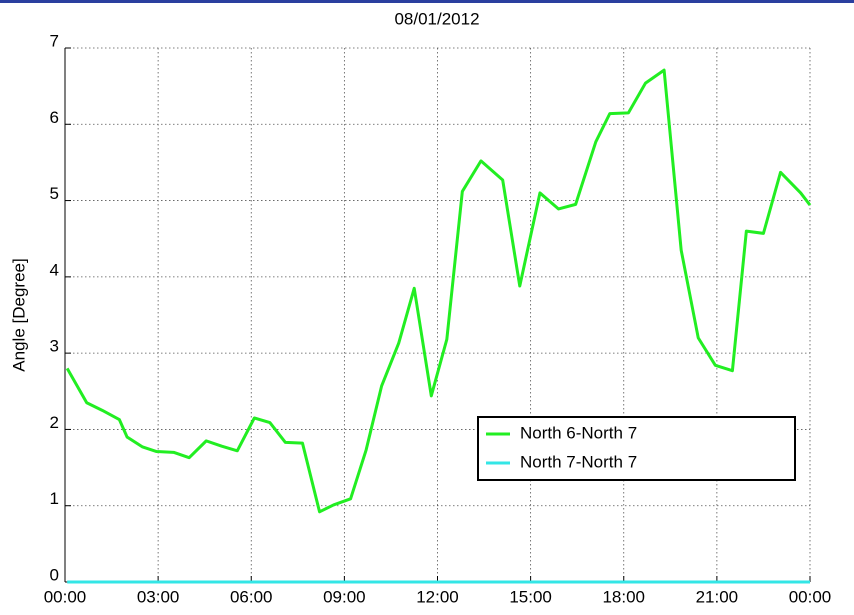 The image size is (854, 615). Describe the element at coordinates (54, 498) in the screenshot. I see `y-tick-label: 1` at that location.